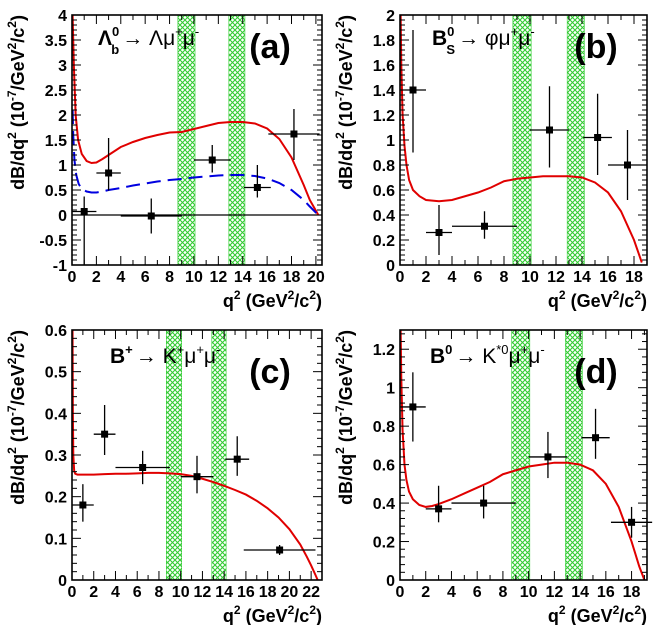 This screenshot has width=655, height=625. What do you see at coordinates (483, 40) in the screenshot?
I see `process-label: B0 S → φμ+μ-` at bounding box center [483, 40].